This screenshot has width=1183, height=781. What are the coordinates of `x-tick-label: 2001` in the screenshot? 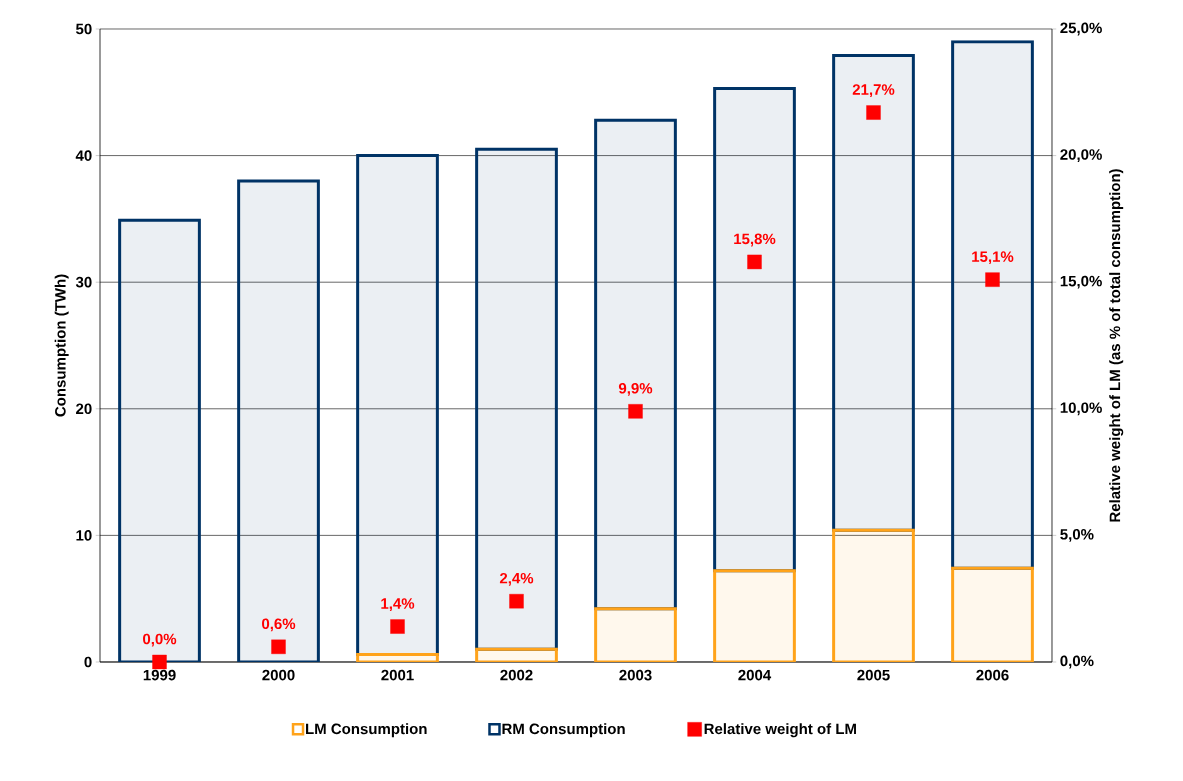 It's located at (397, 675).